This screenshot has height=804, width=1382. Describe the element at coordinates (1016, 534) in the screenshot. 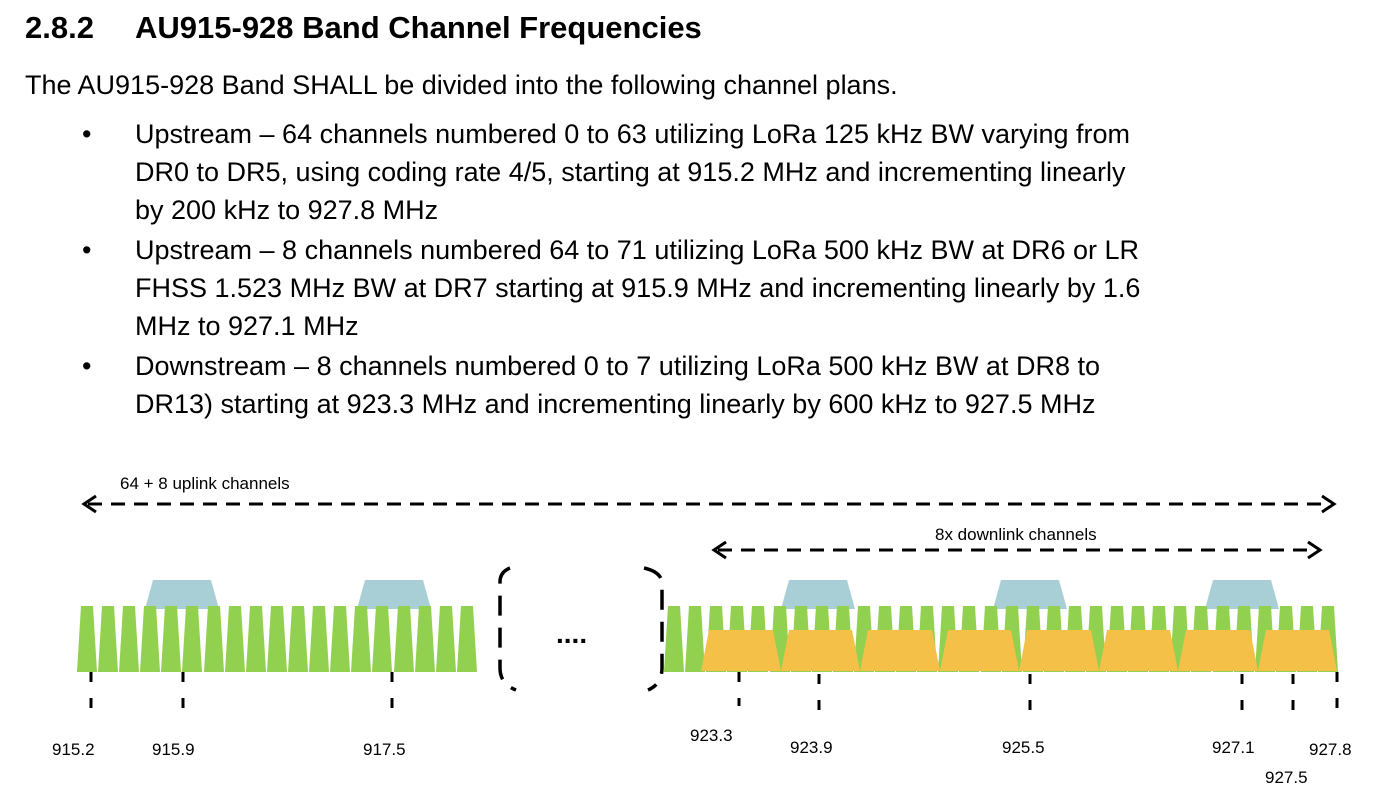

I see `downlink-label: 8x downlink channels` at that location.